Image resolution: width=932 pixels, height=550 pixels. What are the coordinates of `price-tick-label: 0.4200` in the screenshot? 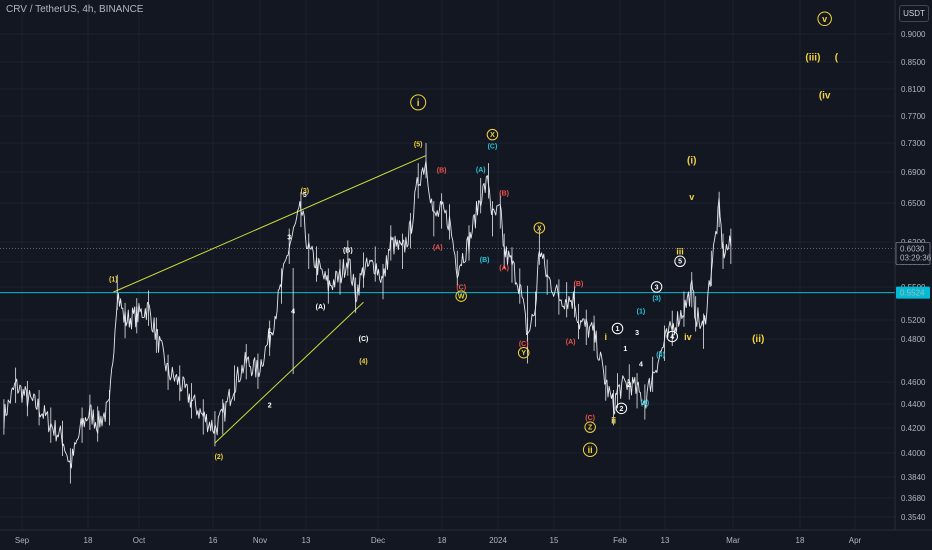 It's located at (913, 428).